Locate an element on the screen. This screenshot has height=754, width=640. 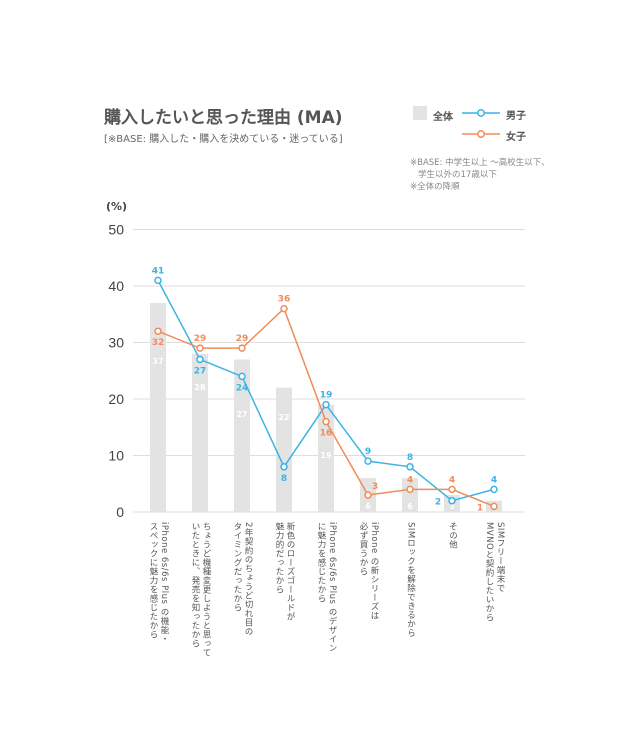
chart-subtitle: [※BASE: 購入した・購入を決めている・迷っている] is located at coordinates (223, 139).